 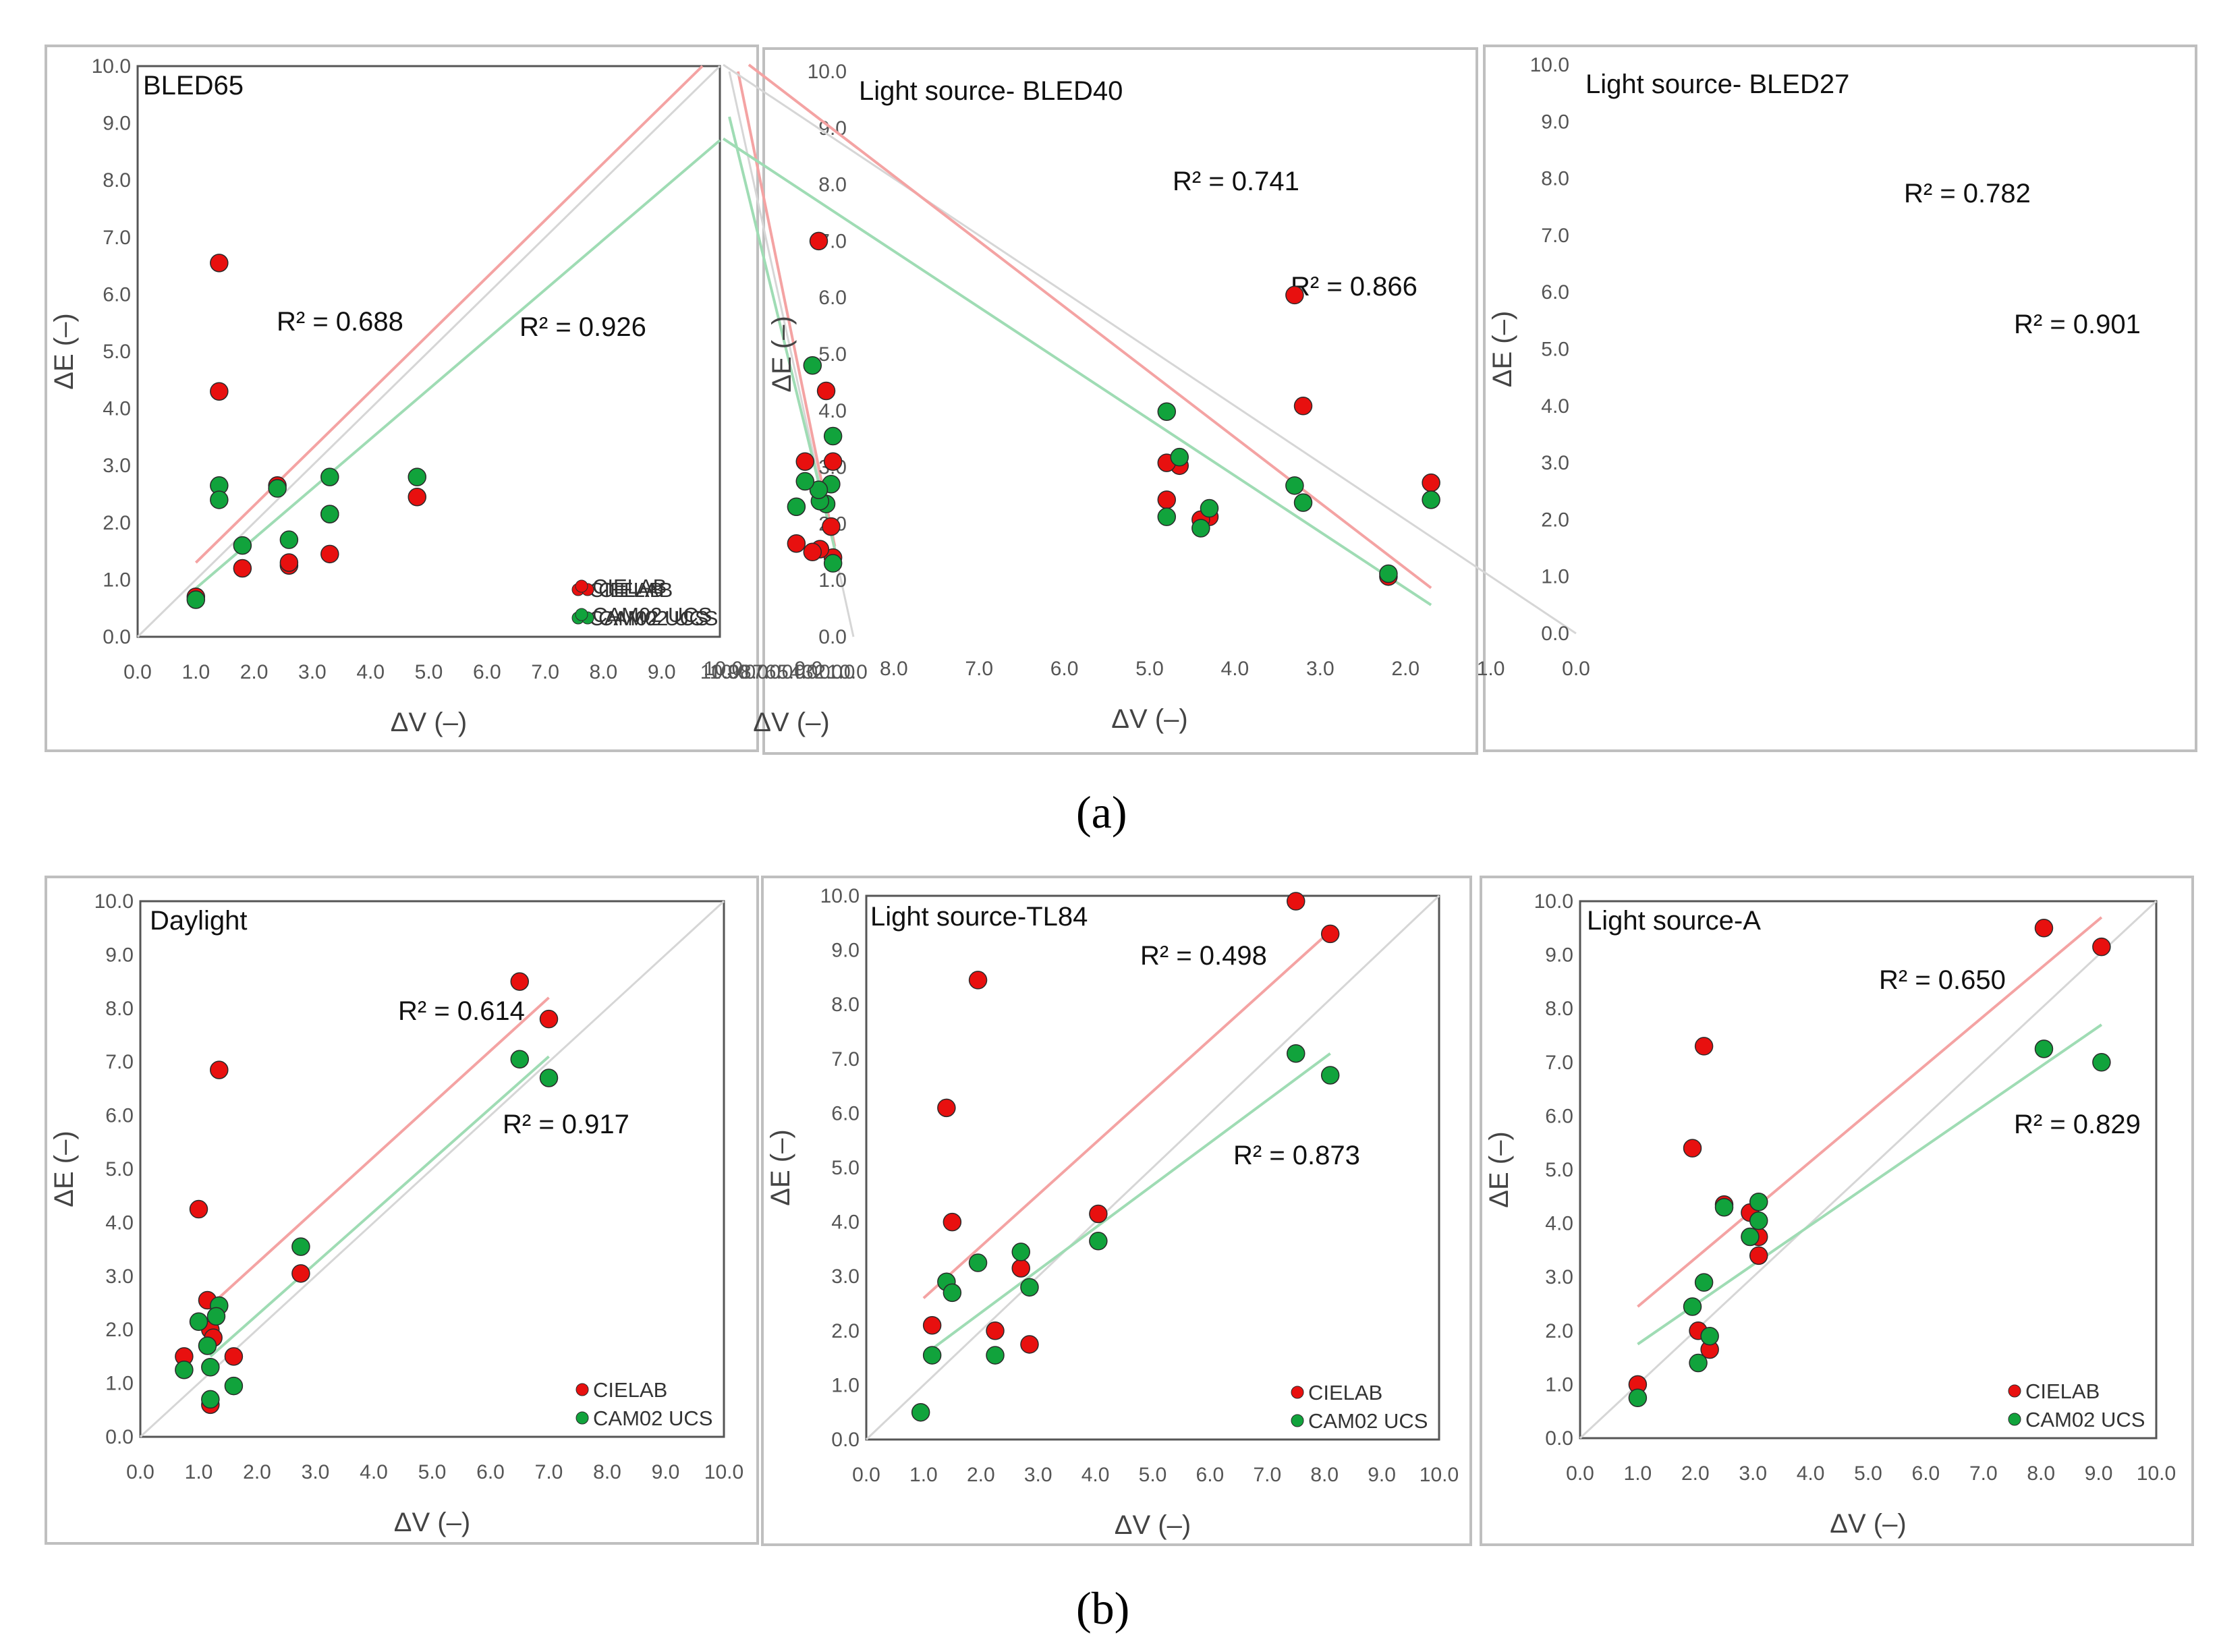 I want to click on chart-title: Light source- BLED40, so click(x=991, y=91).